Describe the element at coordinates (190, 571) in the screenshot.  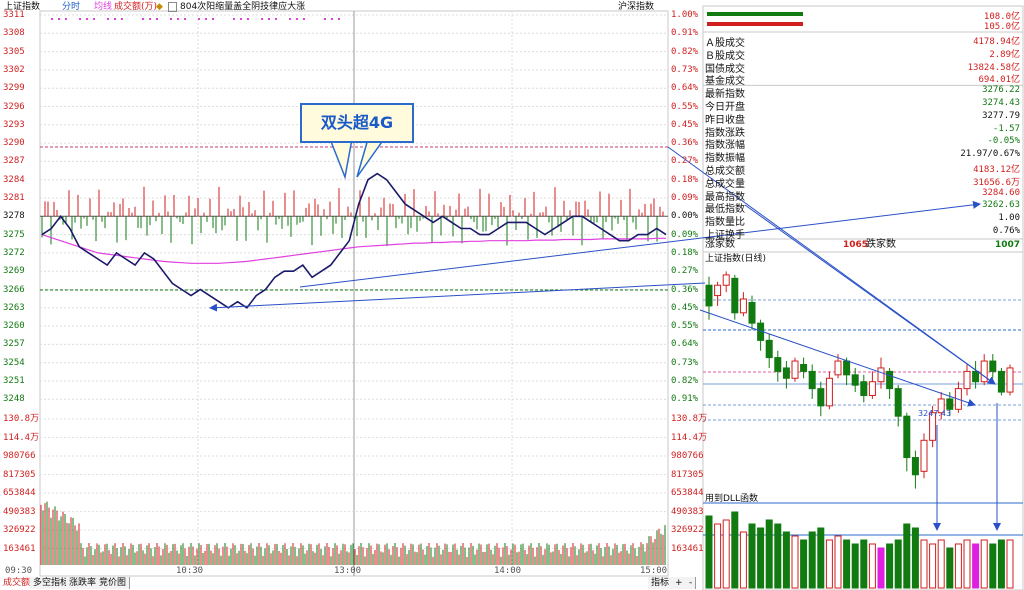
I see `time-label: 10:30` at that location.